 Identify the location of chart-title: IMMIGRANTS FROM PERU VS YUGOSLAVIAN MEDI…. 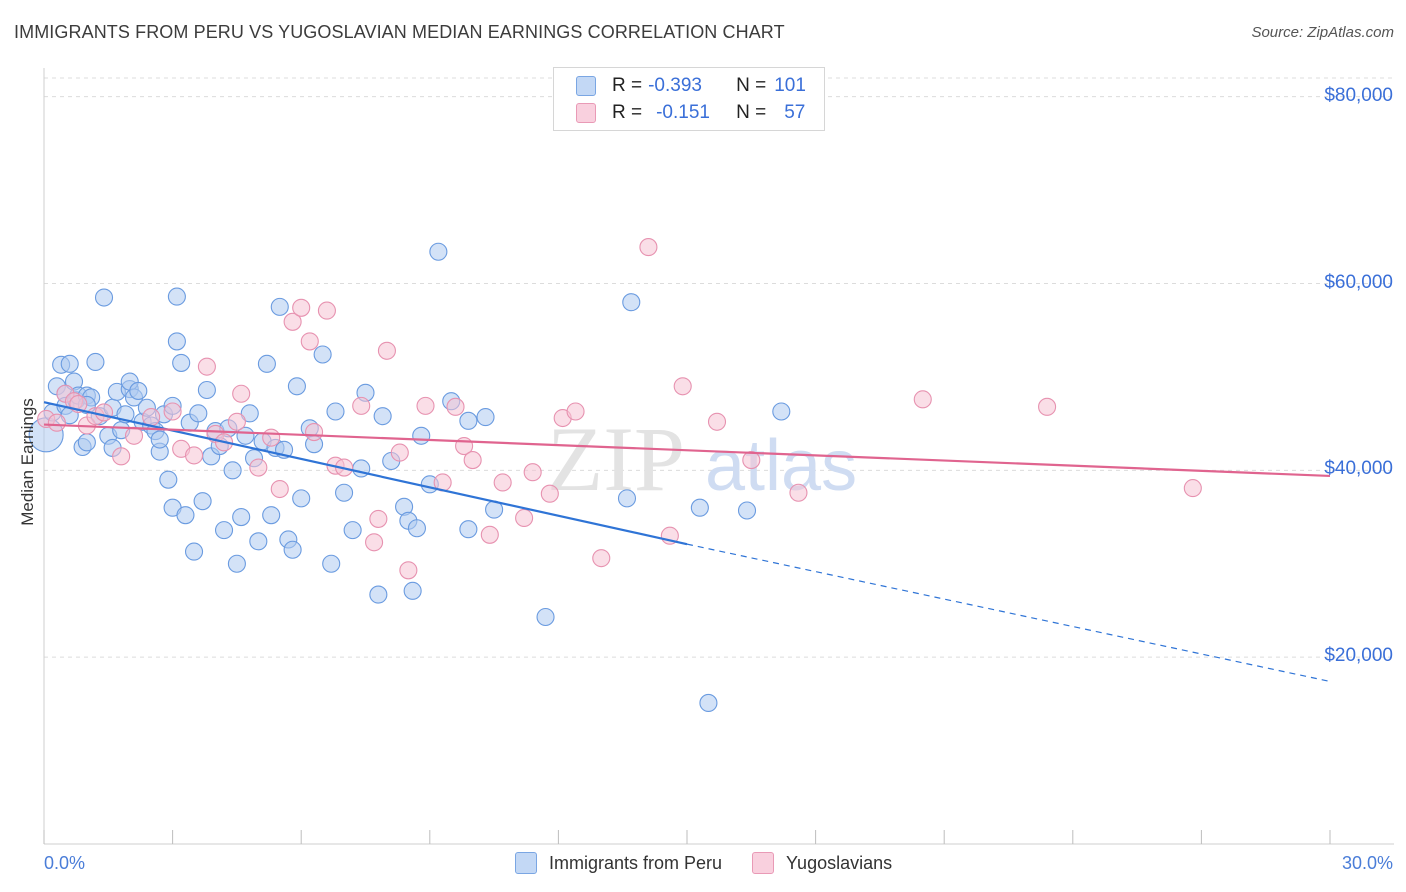
(399, 32).